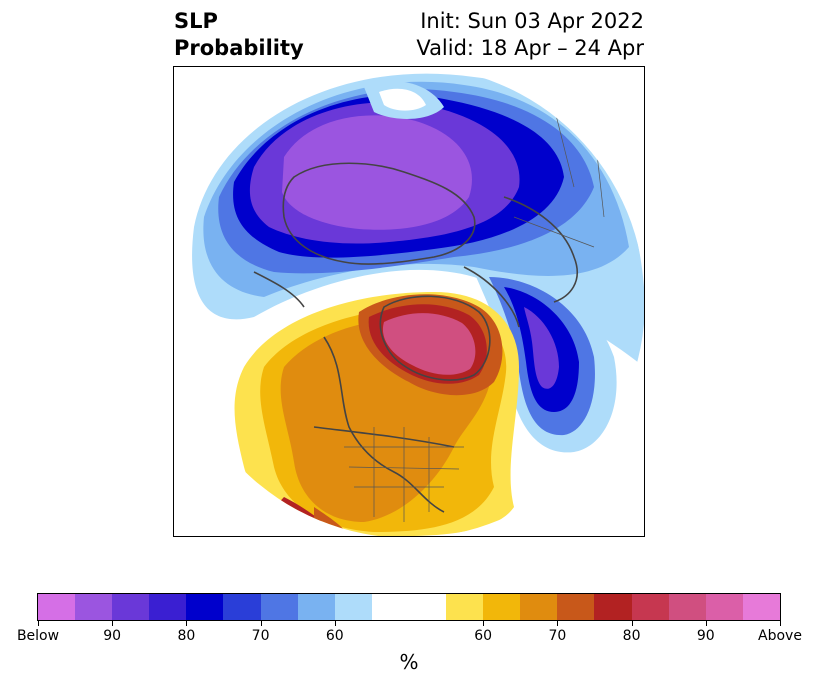  Describe the element at coordinates (239, 35) in the screenshot. I see `map-title: SLP Probability` at that location.